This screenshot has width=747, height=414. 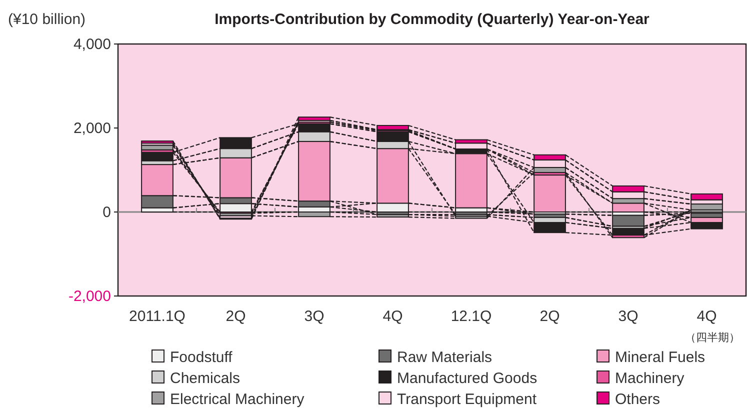 I want to click on legend-label: Foodstuff, so click(x=202, y=357).